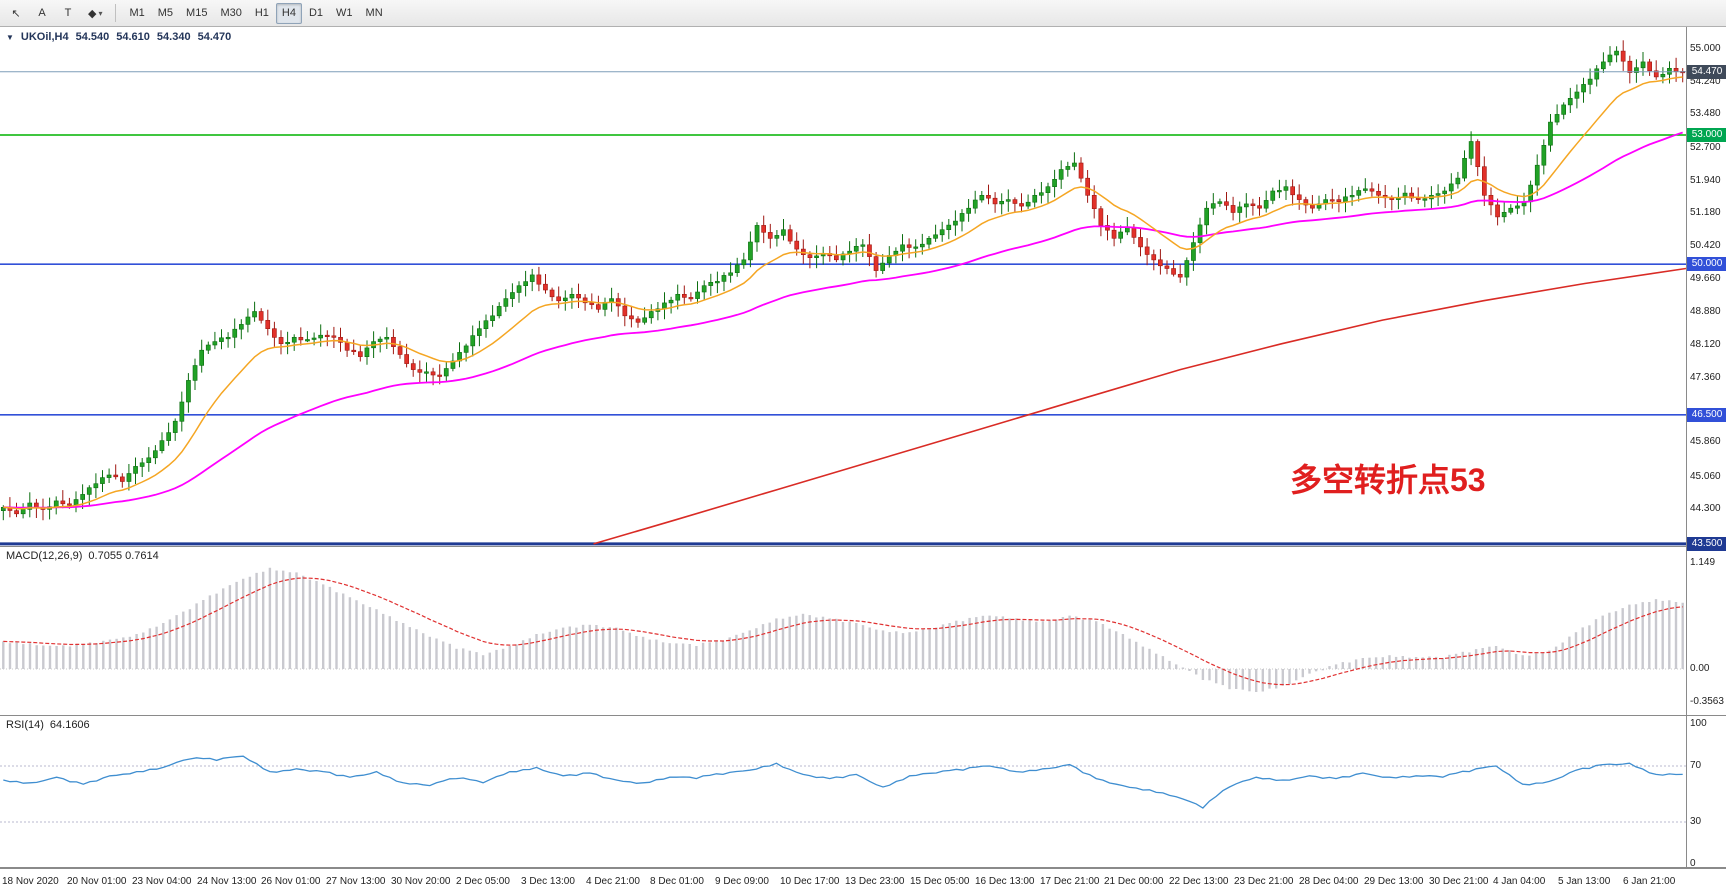 The image size is (1726, 894). What do you see at coordinates (742, 881) in the screenshot?
I see `time-axis-label: 9 Dec 09:00` at bounding box center [742, 881].